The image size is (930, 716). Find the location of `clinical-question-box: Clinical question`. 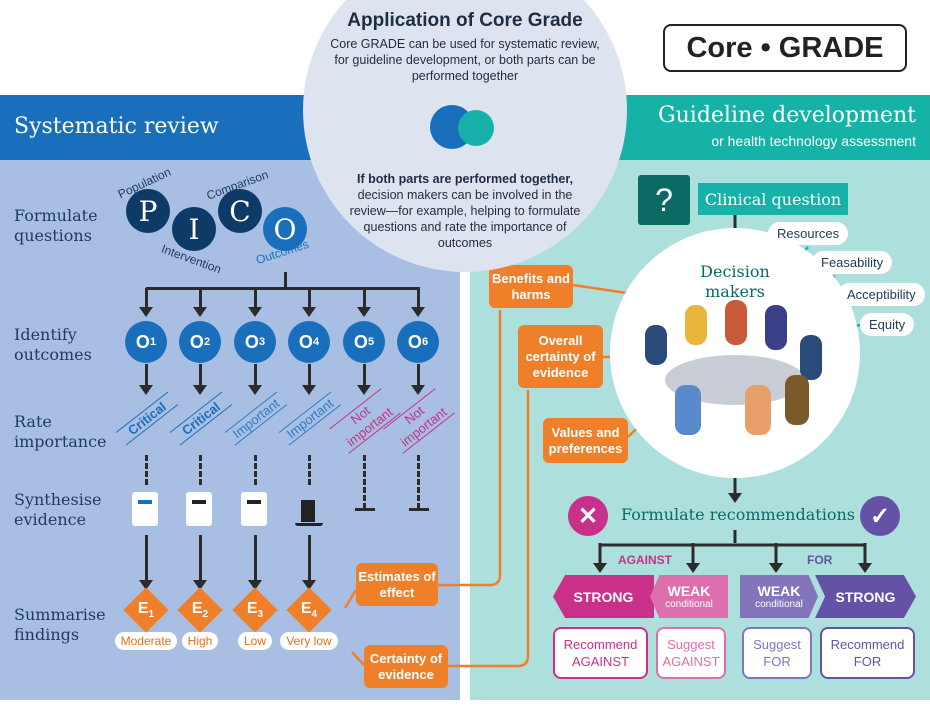

clinical-question-box: Clinical question is located at coordinates (773, 199).